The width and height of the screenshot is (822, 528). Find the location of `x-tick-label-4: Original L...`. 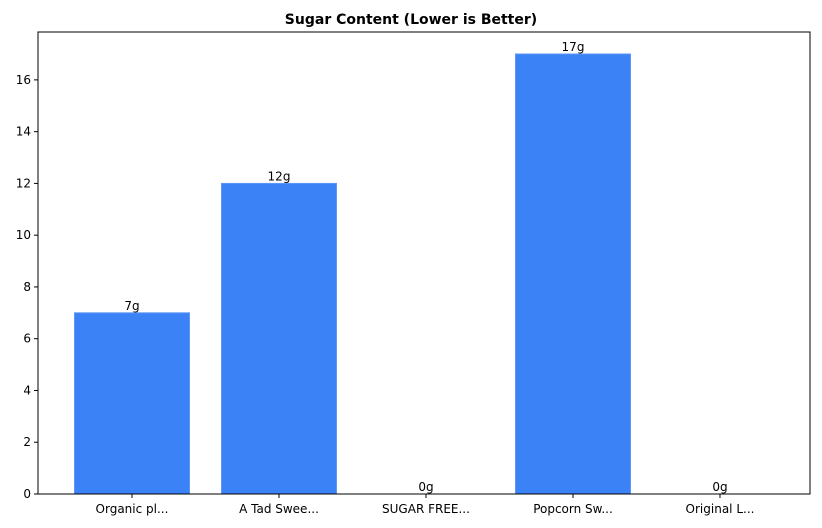

x-tick-label-4: Original L... is located at coordinates (720, 509).